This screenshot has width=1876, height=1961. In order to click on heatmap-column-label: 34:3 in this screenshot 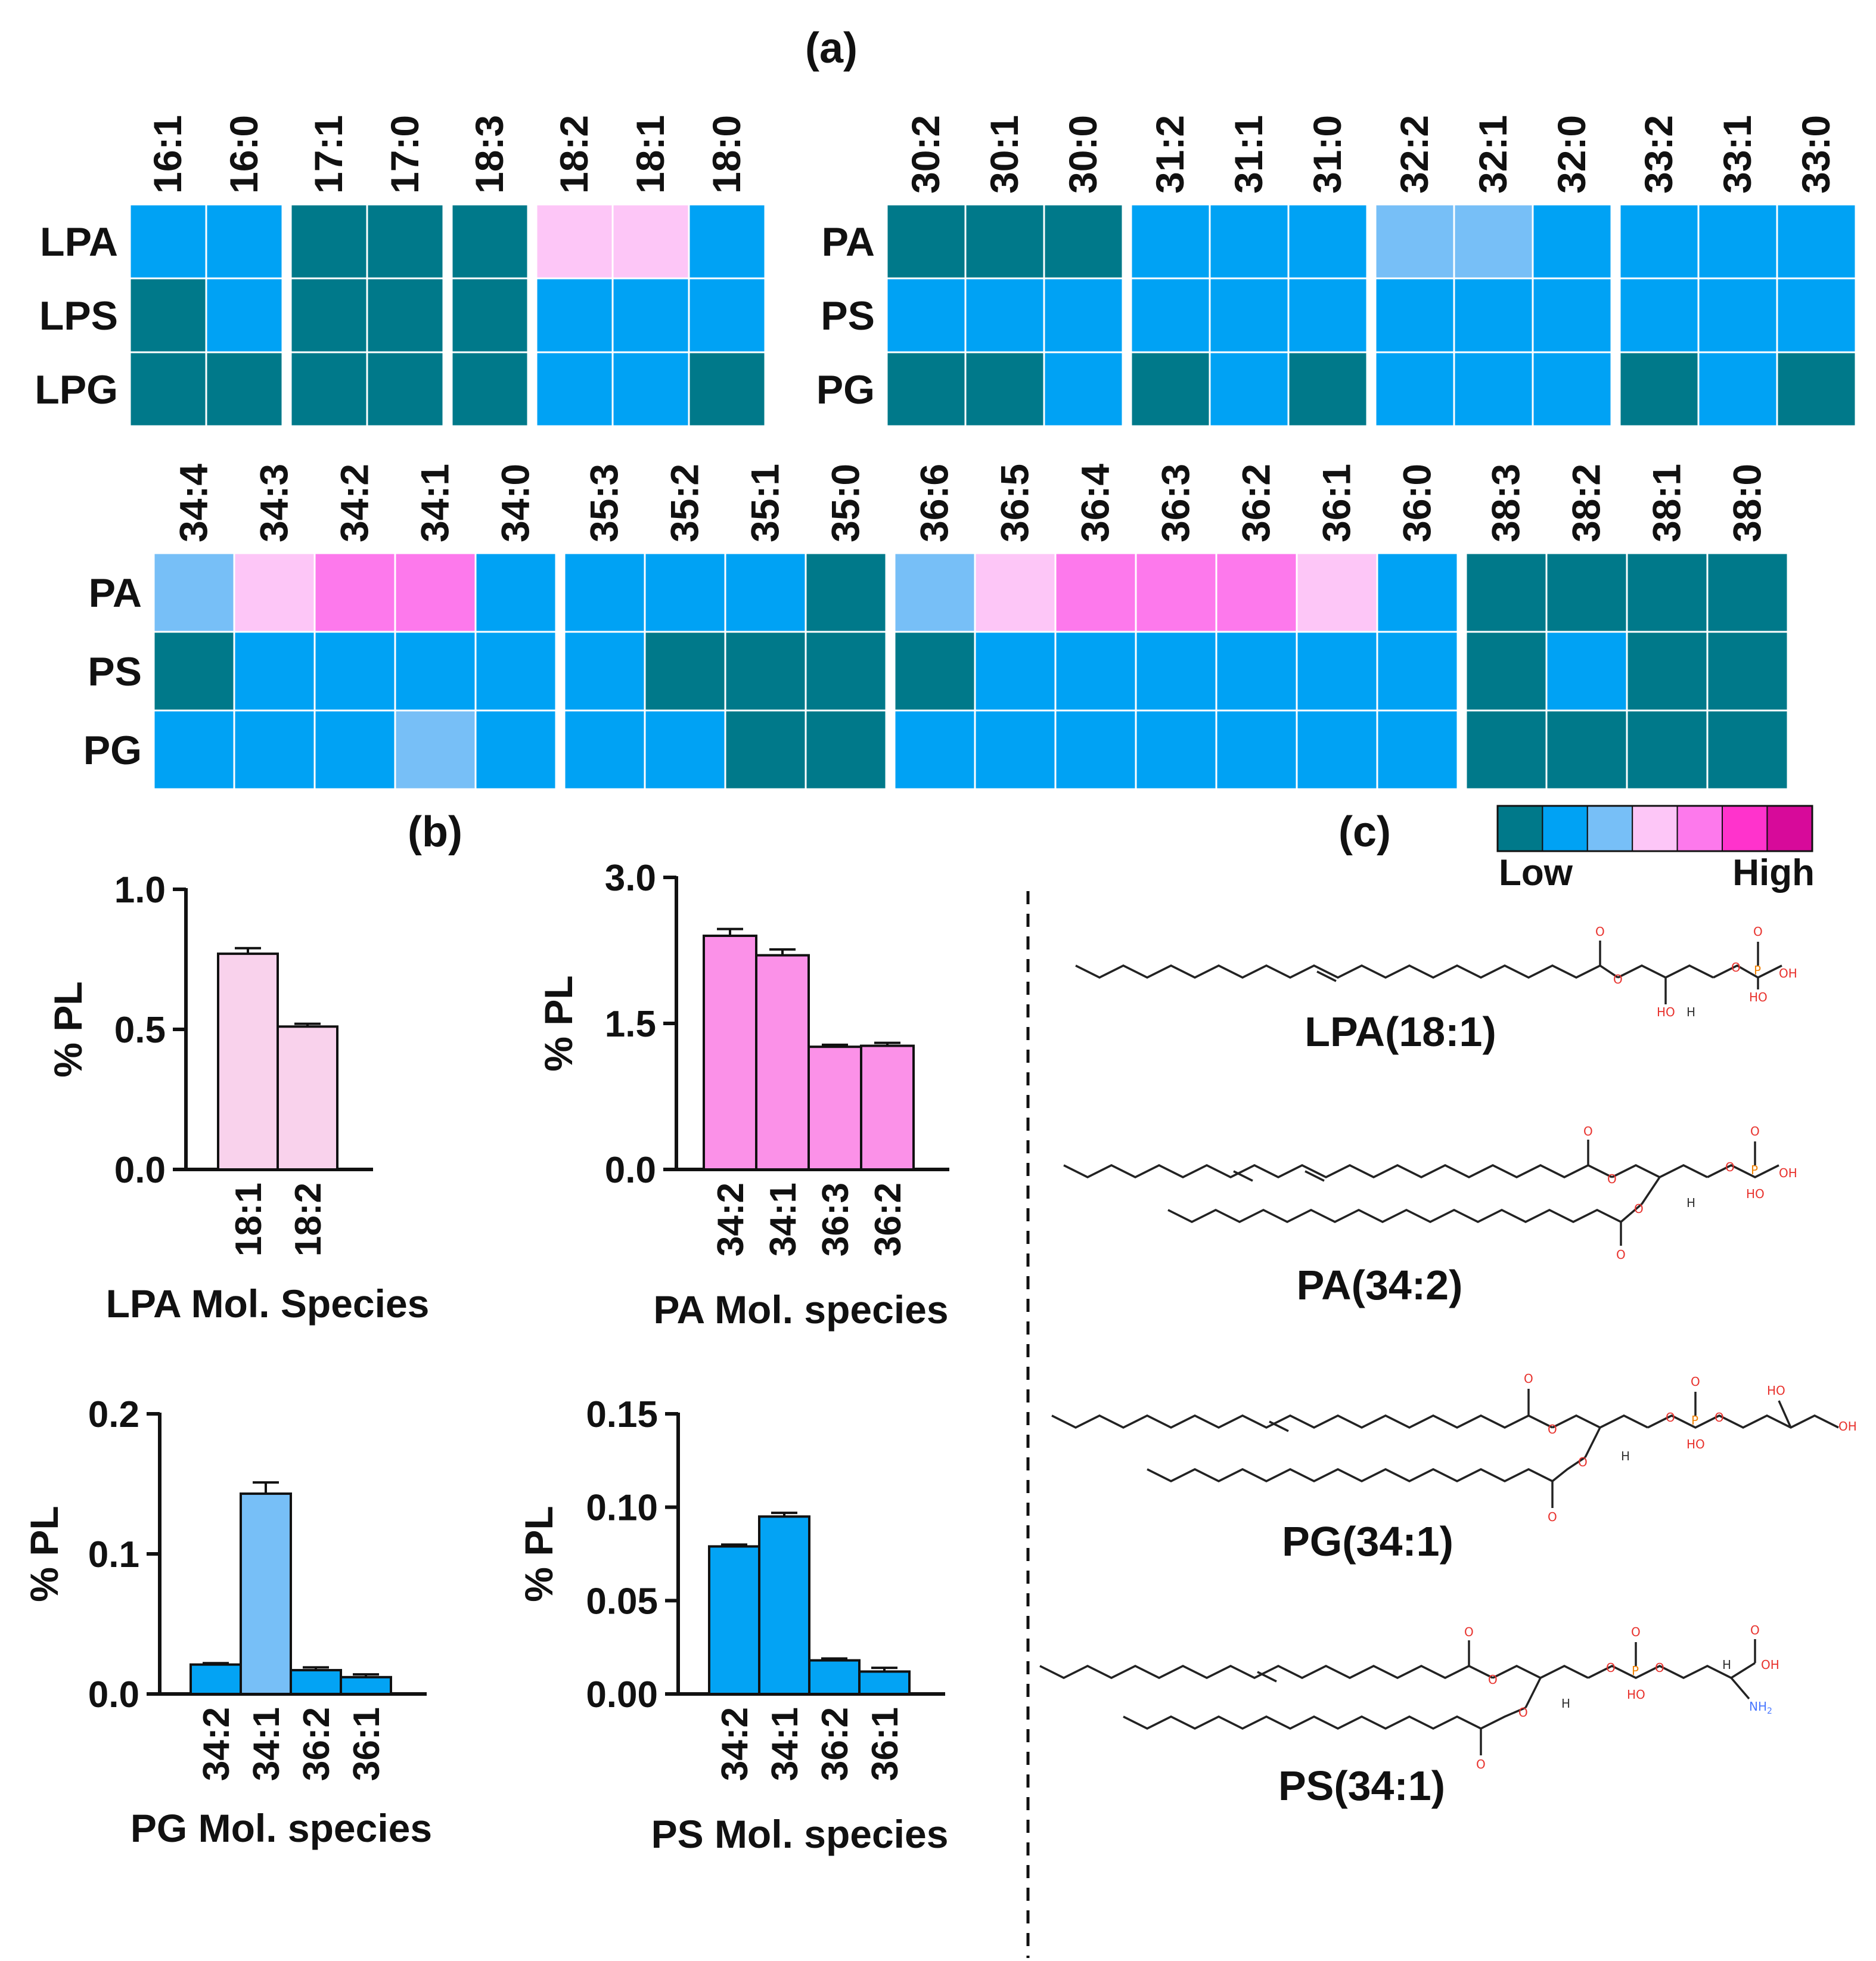, I will do `click(274, 503)`.